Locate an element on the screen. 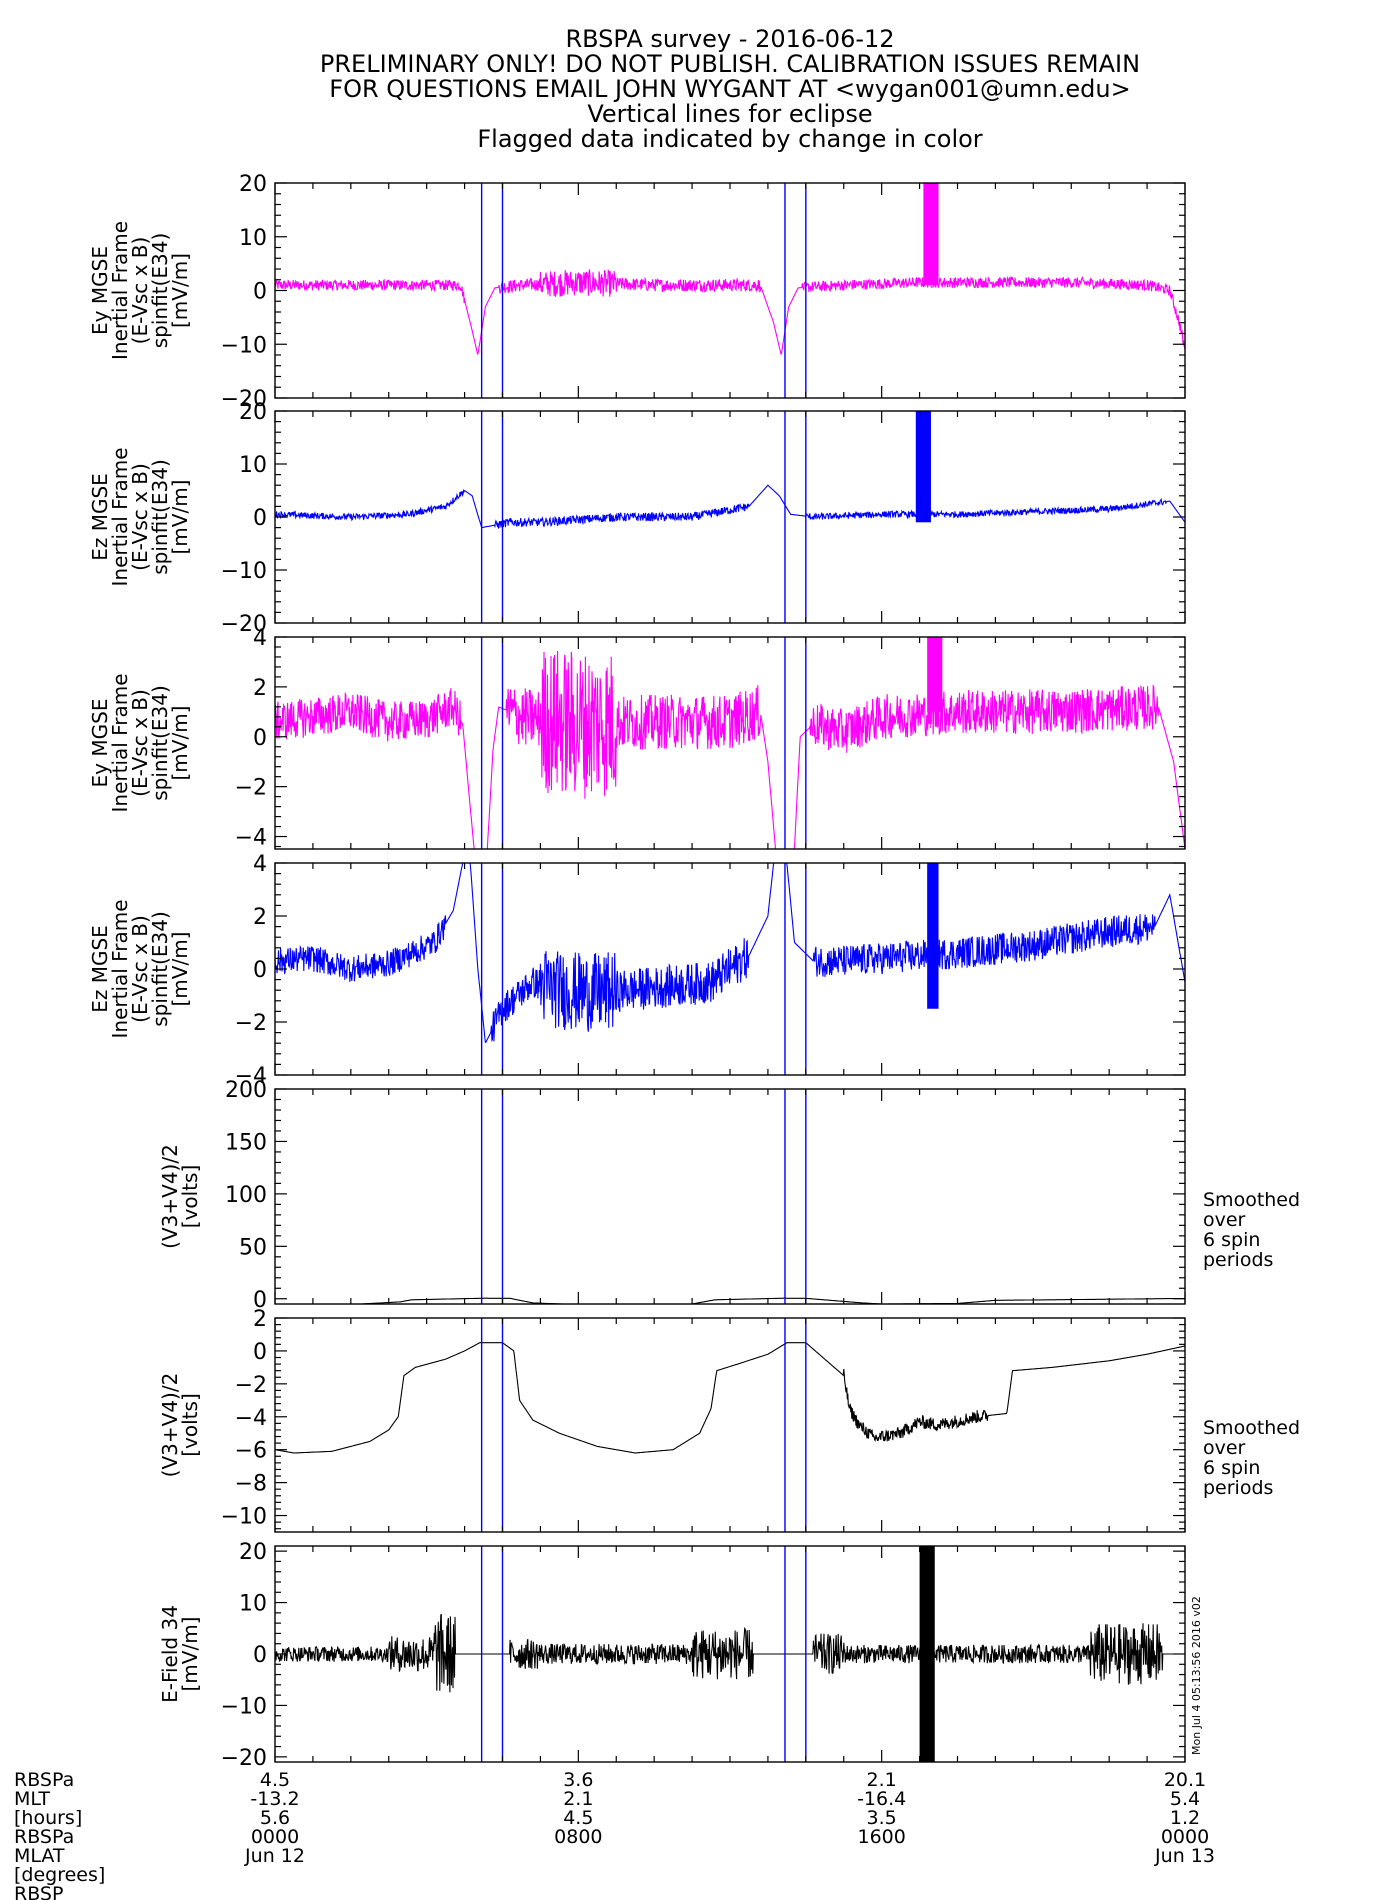 Image resolution: width=1400 pixels, height=1900 pixels. y-tick-label: −20 is located at coordinates (244, 399).